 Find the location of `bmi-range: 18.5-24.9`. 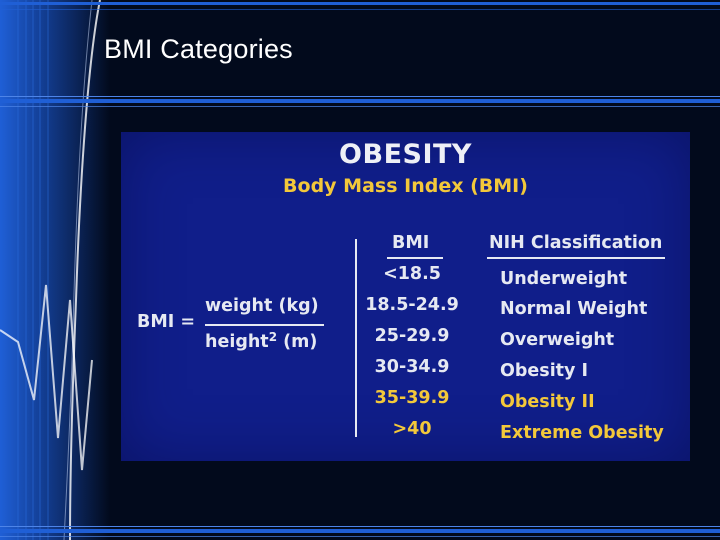

bmi-range: 18.5-24.9 is located at coordinates (412, 305).